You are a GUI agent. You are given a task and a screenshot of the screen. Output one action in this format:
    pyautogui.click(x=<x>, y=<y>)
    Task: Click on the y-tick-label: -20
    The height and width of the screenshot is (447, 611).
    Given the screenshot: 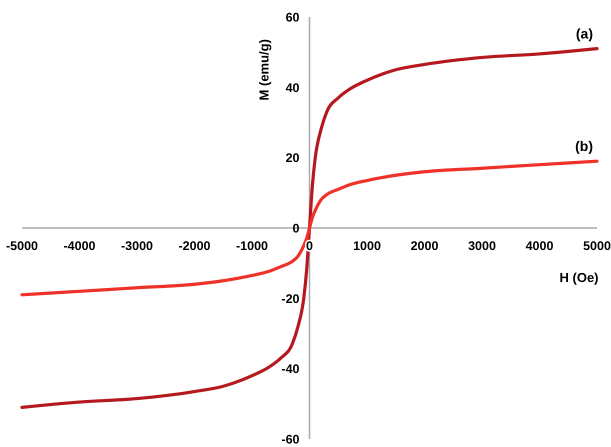 What is the action you would take?
    pyautogui.click(x=290, y=299)
    